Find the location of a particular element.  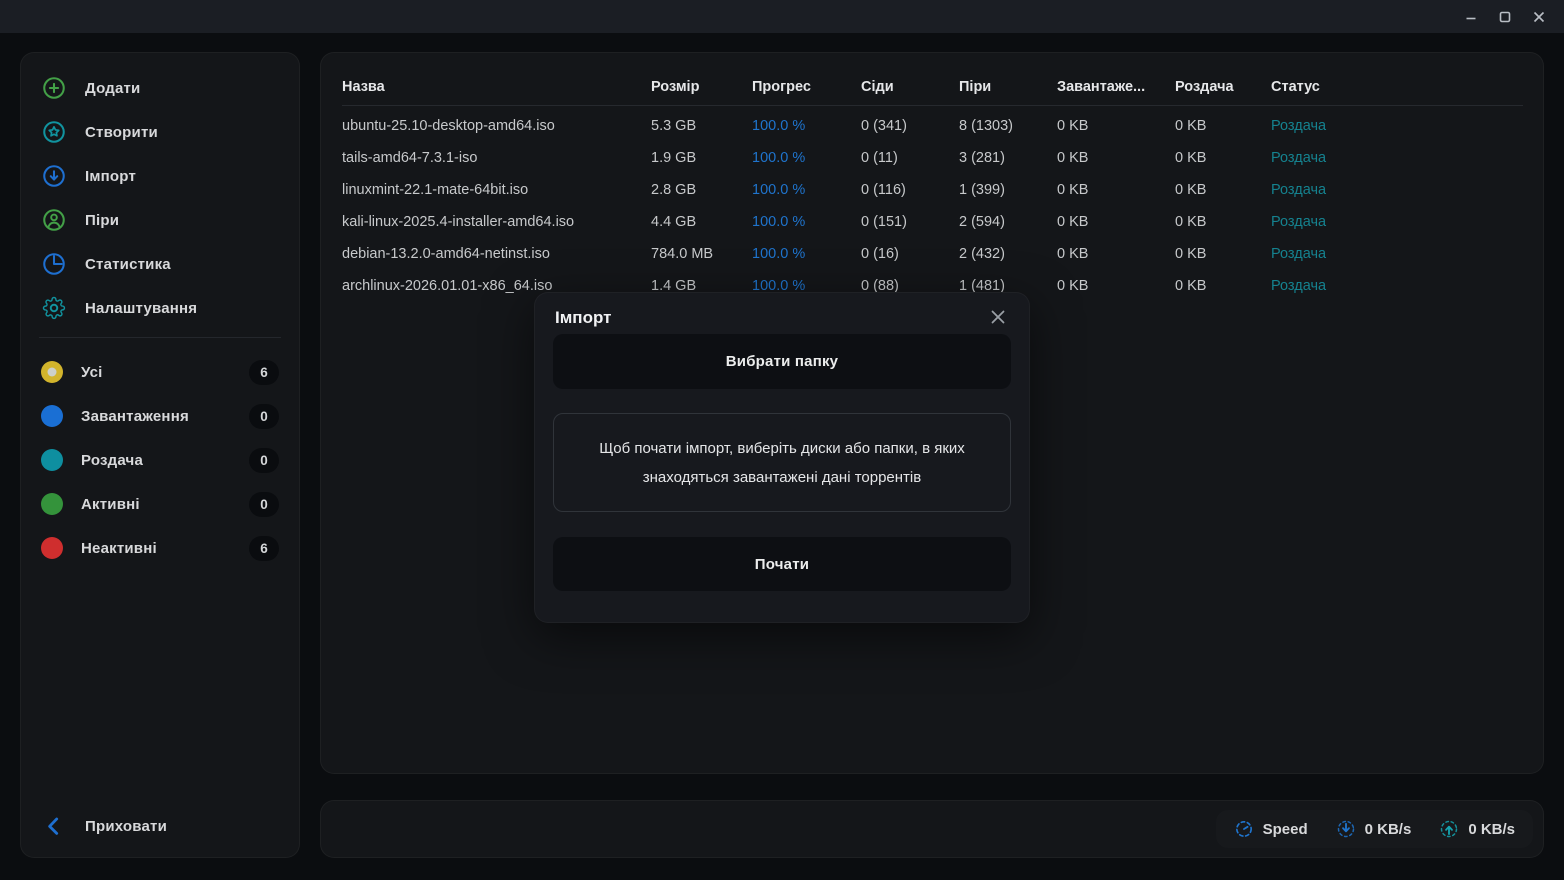

column-header-peers: Піри is located at coordinates (975, 86).